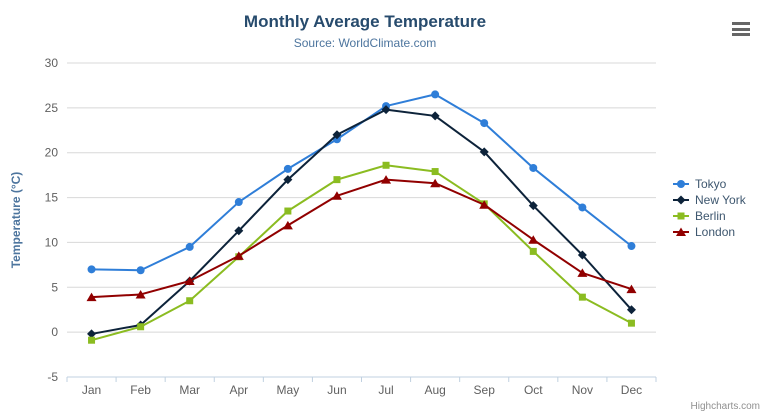 The width and height of the screenshot is (769, 416). Describe the element at coordinates (365, 43) in the screenshot. I see `chart-subtitle: Source: WorldClimate.com` at that location.